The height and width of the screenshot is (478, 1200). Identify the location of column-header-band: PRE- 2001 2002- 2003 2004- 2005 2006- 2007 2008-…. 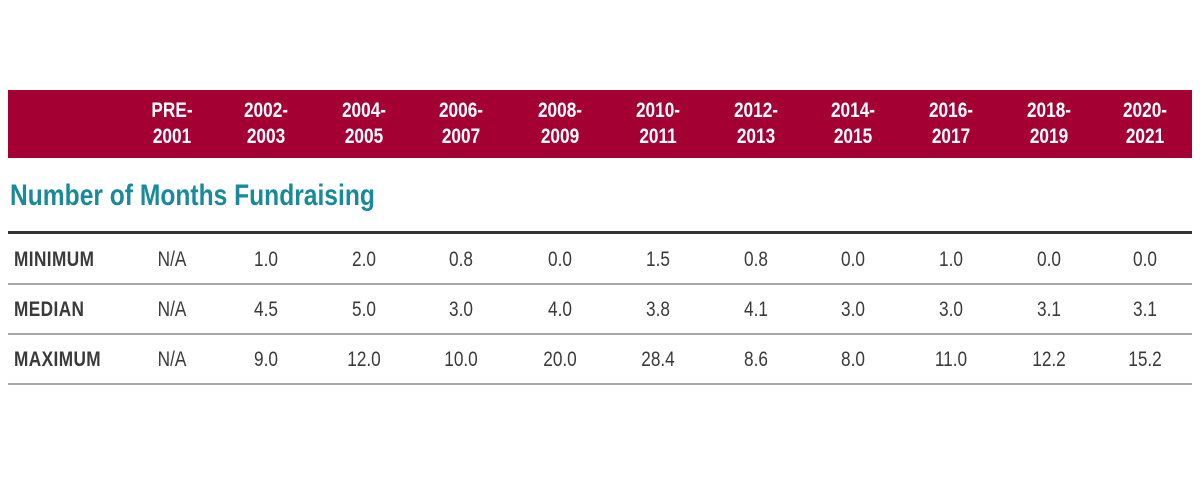
(600, 124).